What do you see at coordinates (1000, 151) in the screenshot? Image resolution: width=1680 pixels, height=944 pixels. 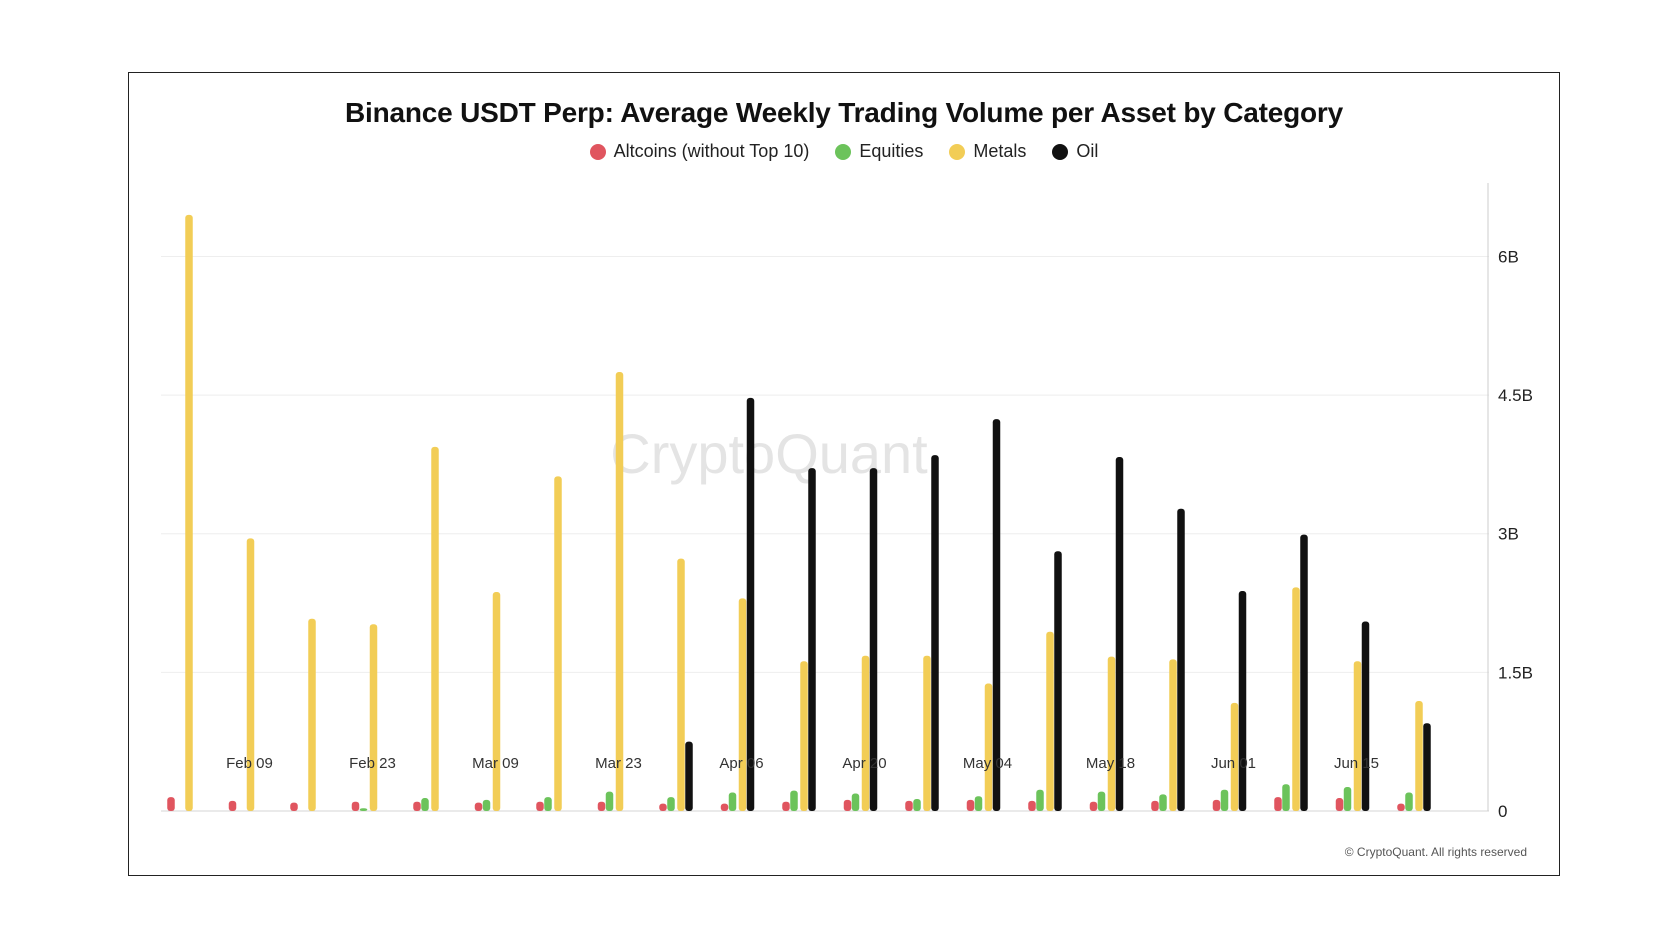 I see `legend-label-metals: Metals` at bounding box center [1000, 151].